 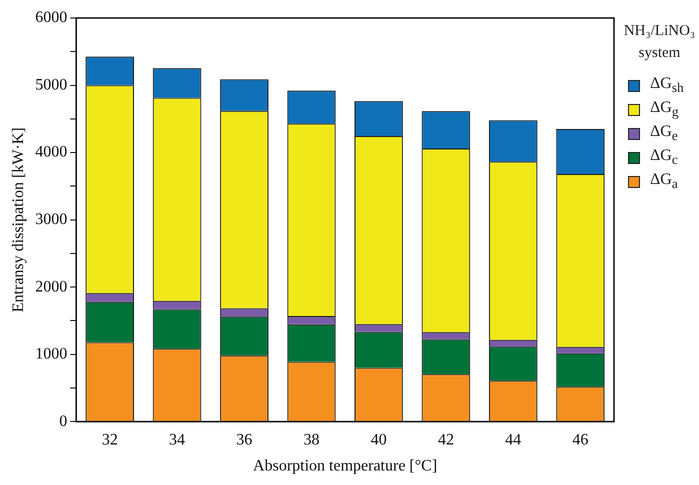 I want to click on y-tick-label: 2000, so click(x=51, y=287).